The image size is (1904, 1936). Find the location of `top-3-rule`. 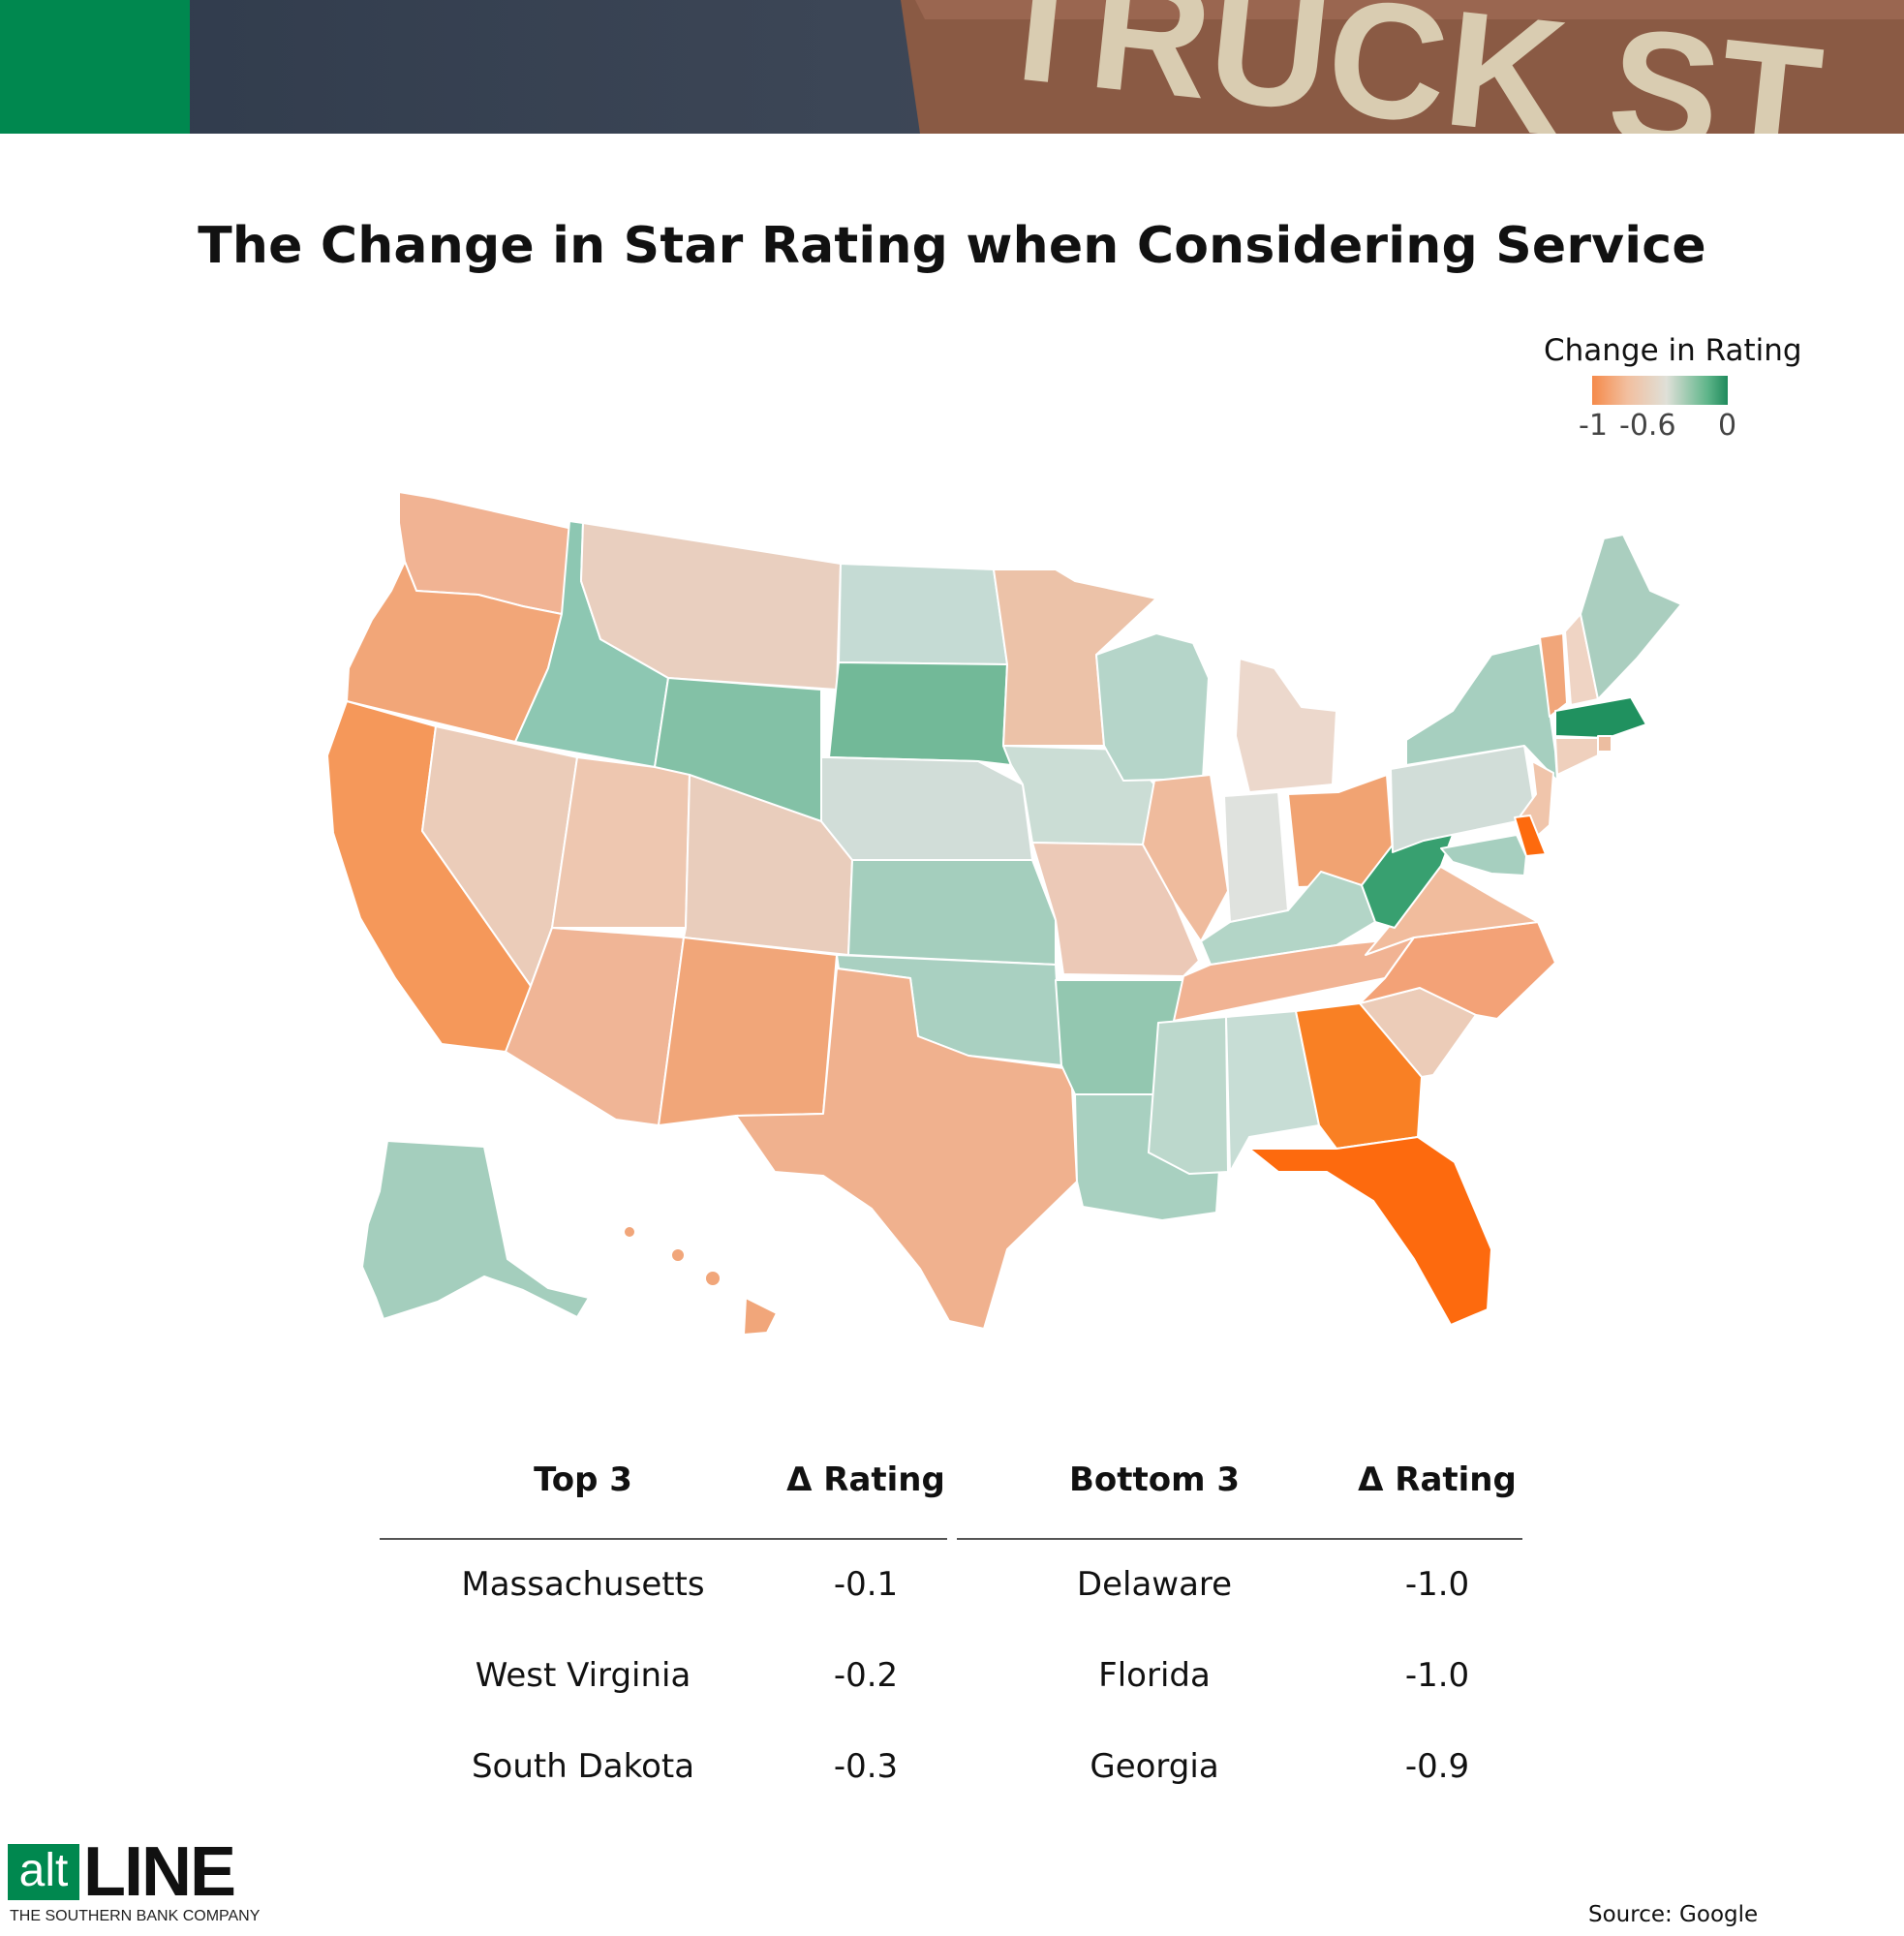

top-3-rule is located at coordinates (663, 1539).